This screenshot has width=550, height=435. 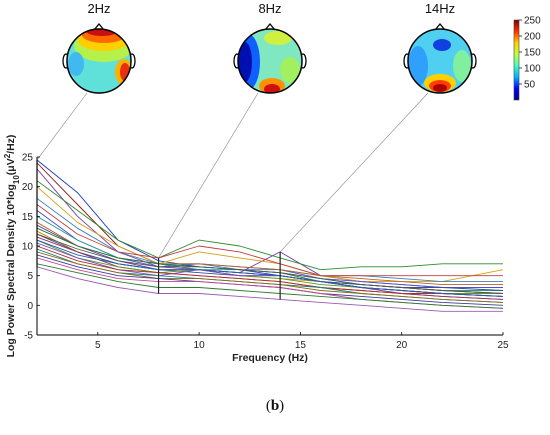 I want to click on x-tick-label: 5, so click(x=98, y=345).